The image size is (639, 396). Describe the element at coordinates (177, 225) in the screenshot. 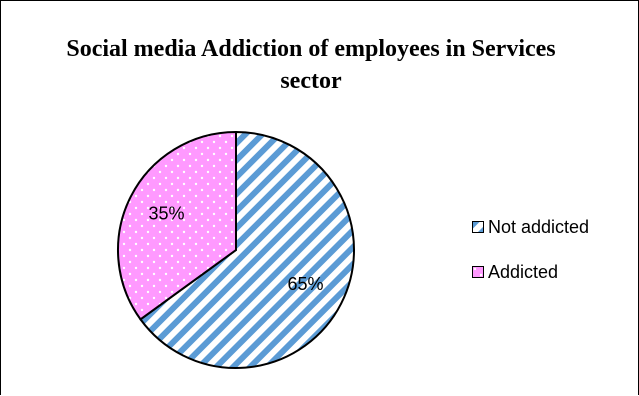

I see `pie-slice-addicted` at that location.